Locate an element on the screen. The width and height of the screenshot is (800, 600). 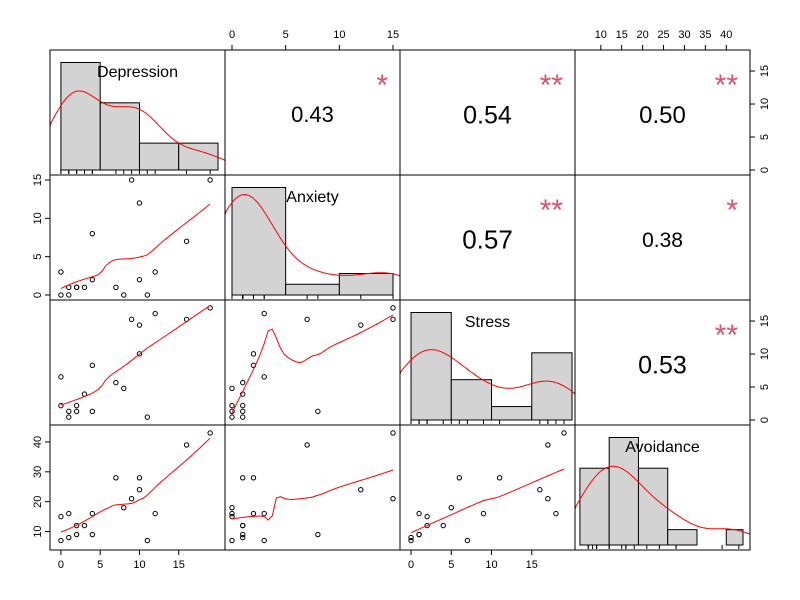
y-tick-label: 20 is located at coordinates (38, 502).